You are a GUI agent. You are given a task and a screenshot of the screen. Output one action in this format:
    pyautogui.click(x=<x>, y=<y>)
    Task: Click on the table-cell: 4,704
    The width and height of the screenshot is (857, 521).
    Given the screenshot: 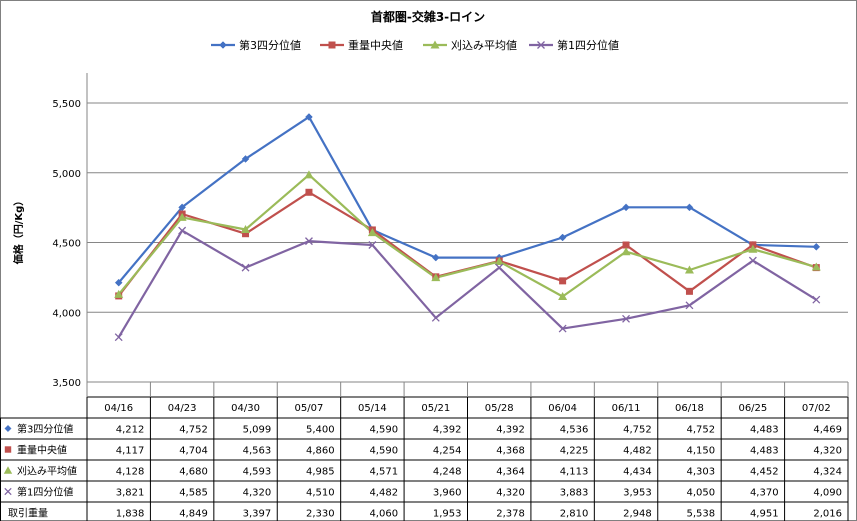 What is the action you would take?
    pyautogui.click(x=193, y=451)
    